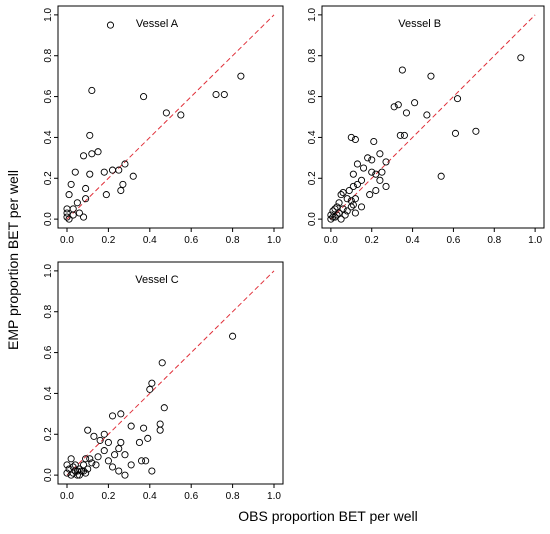 This screenshot has height=534, width=550. What do you see at coordinates (328, 516) in the screenshot?
I see `x-axis-title: OBS proportion BET per well` at bounding box center [328, 516].